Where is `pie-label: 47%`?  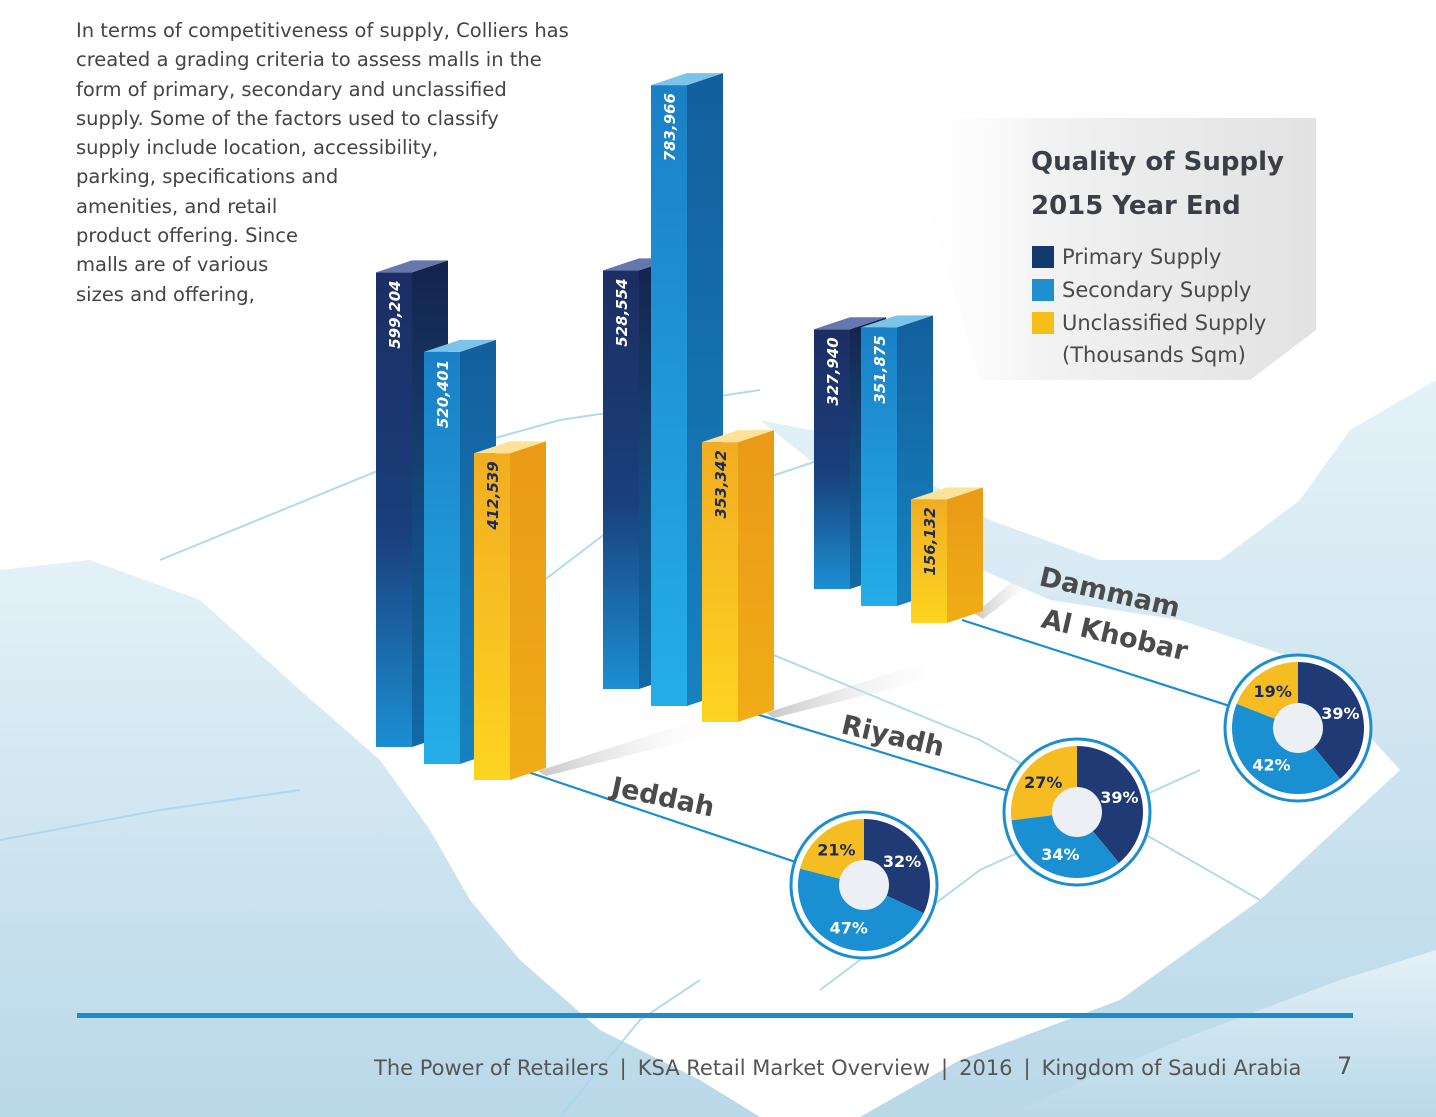
pie-label: 47% is located at coordinates (849, 927).